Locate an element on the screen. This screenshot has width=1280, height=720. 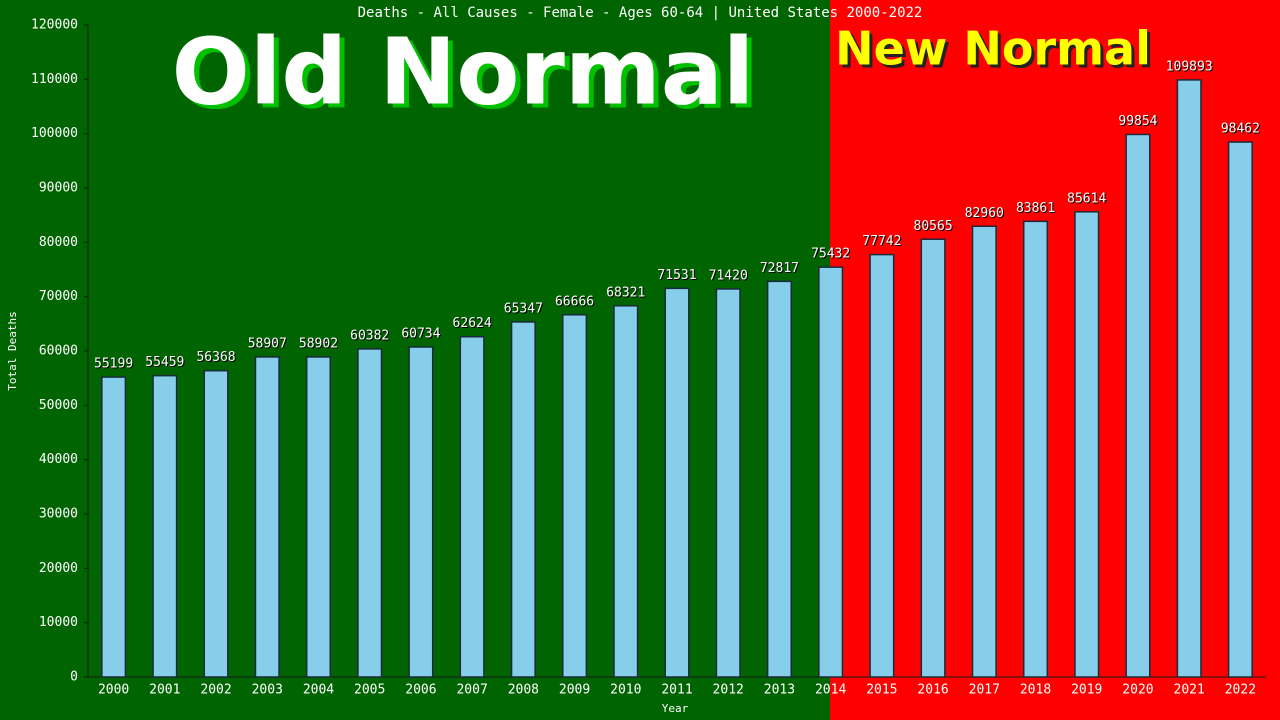
x-tick-label: 2022 is located at coordinates (1240, 690).